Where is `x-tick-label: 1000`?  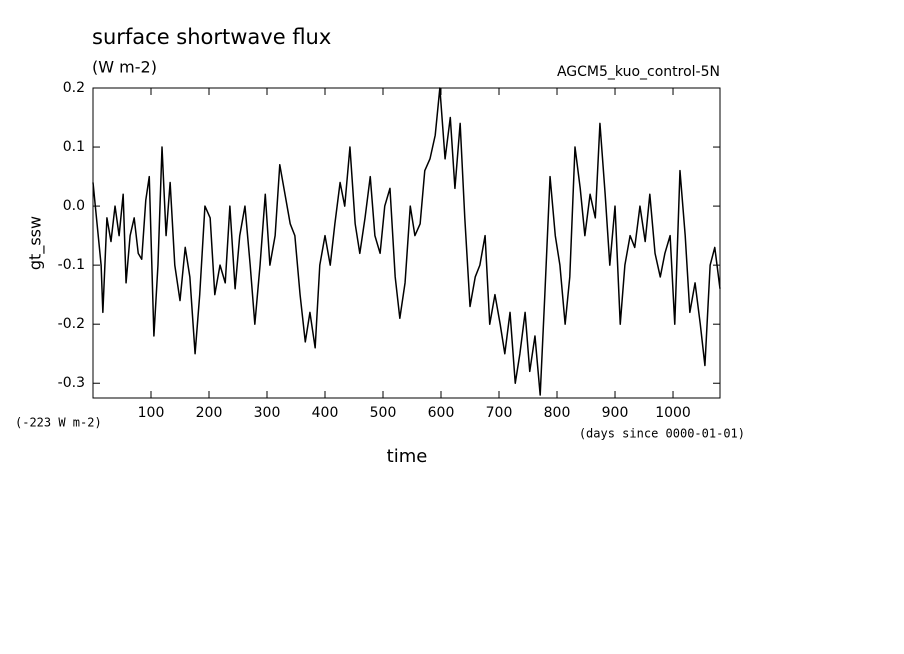
x-tick-label: 1000 is located at coordinates (673, 413).